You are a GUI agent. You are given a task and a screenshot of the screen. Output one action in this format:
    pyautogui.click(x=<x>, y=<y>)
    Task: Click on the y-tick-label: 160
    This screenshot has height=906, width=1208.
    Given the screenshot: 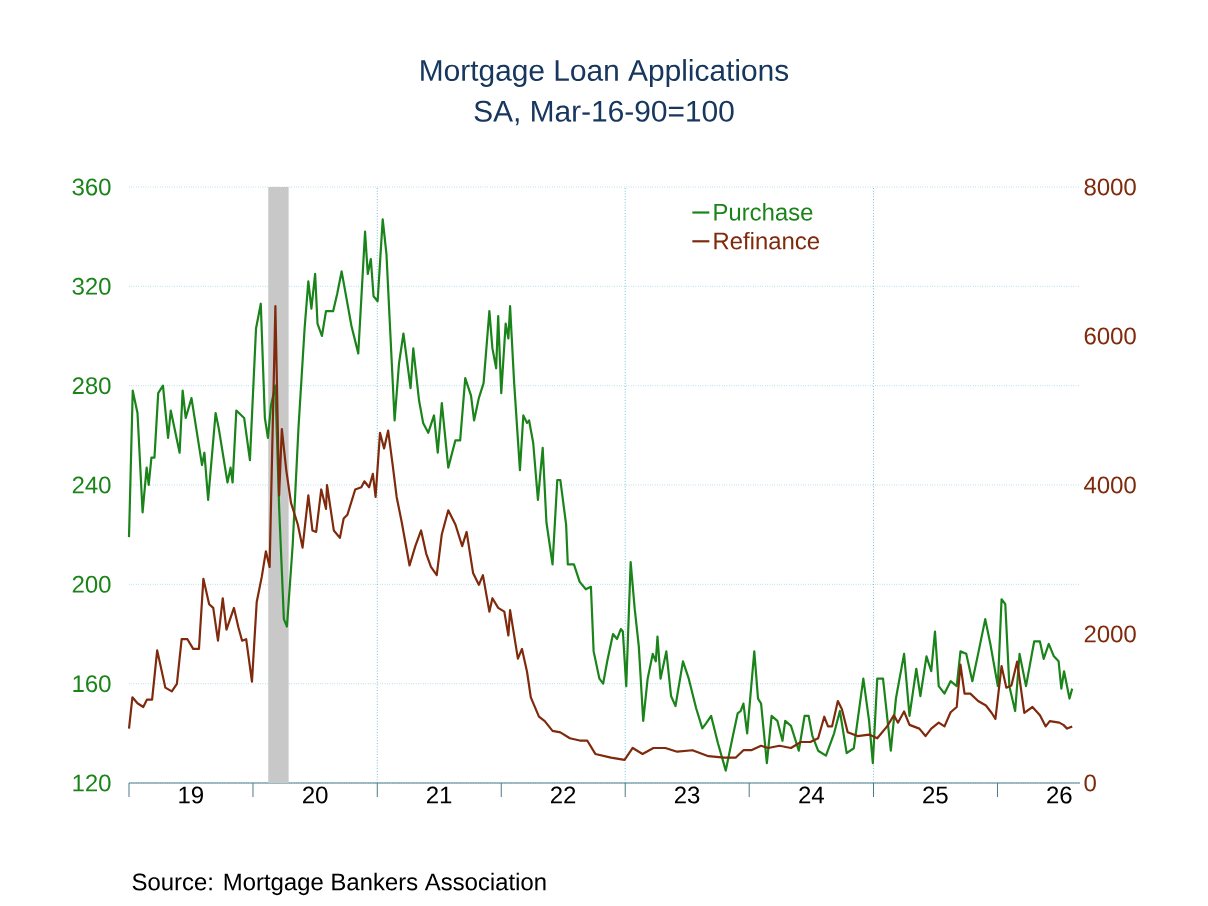 What is the action you would take?
    pyautogui.click(x=92, y=684)
    